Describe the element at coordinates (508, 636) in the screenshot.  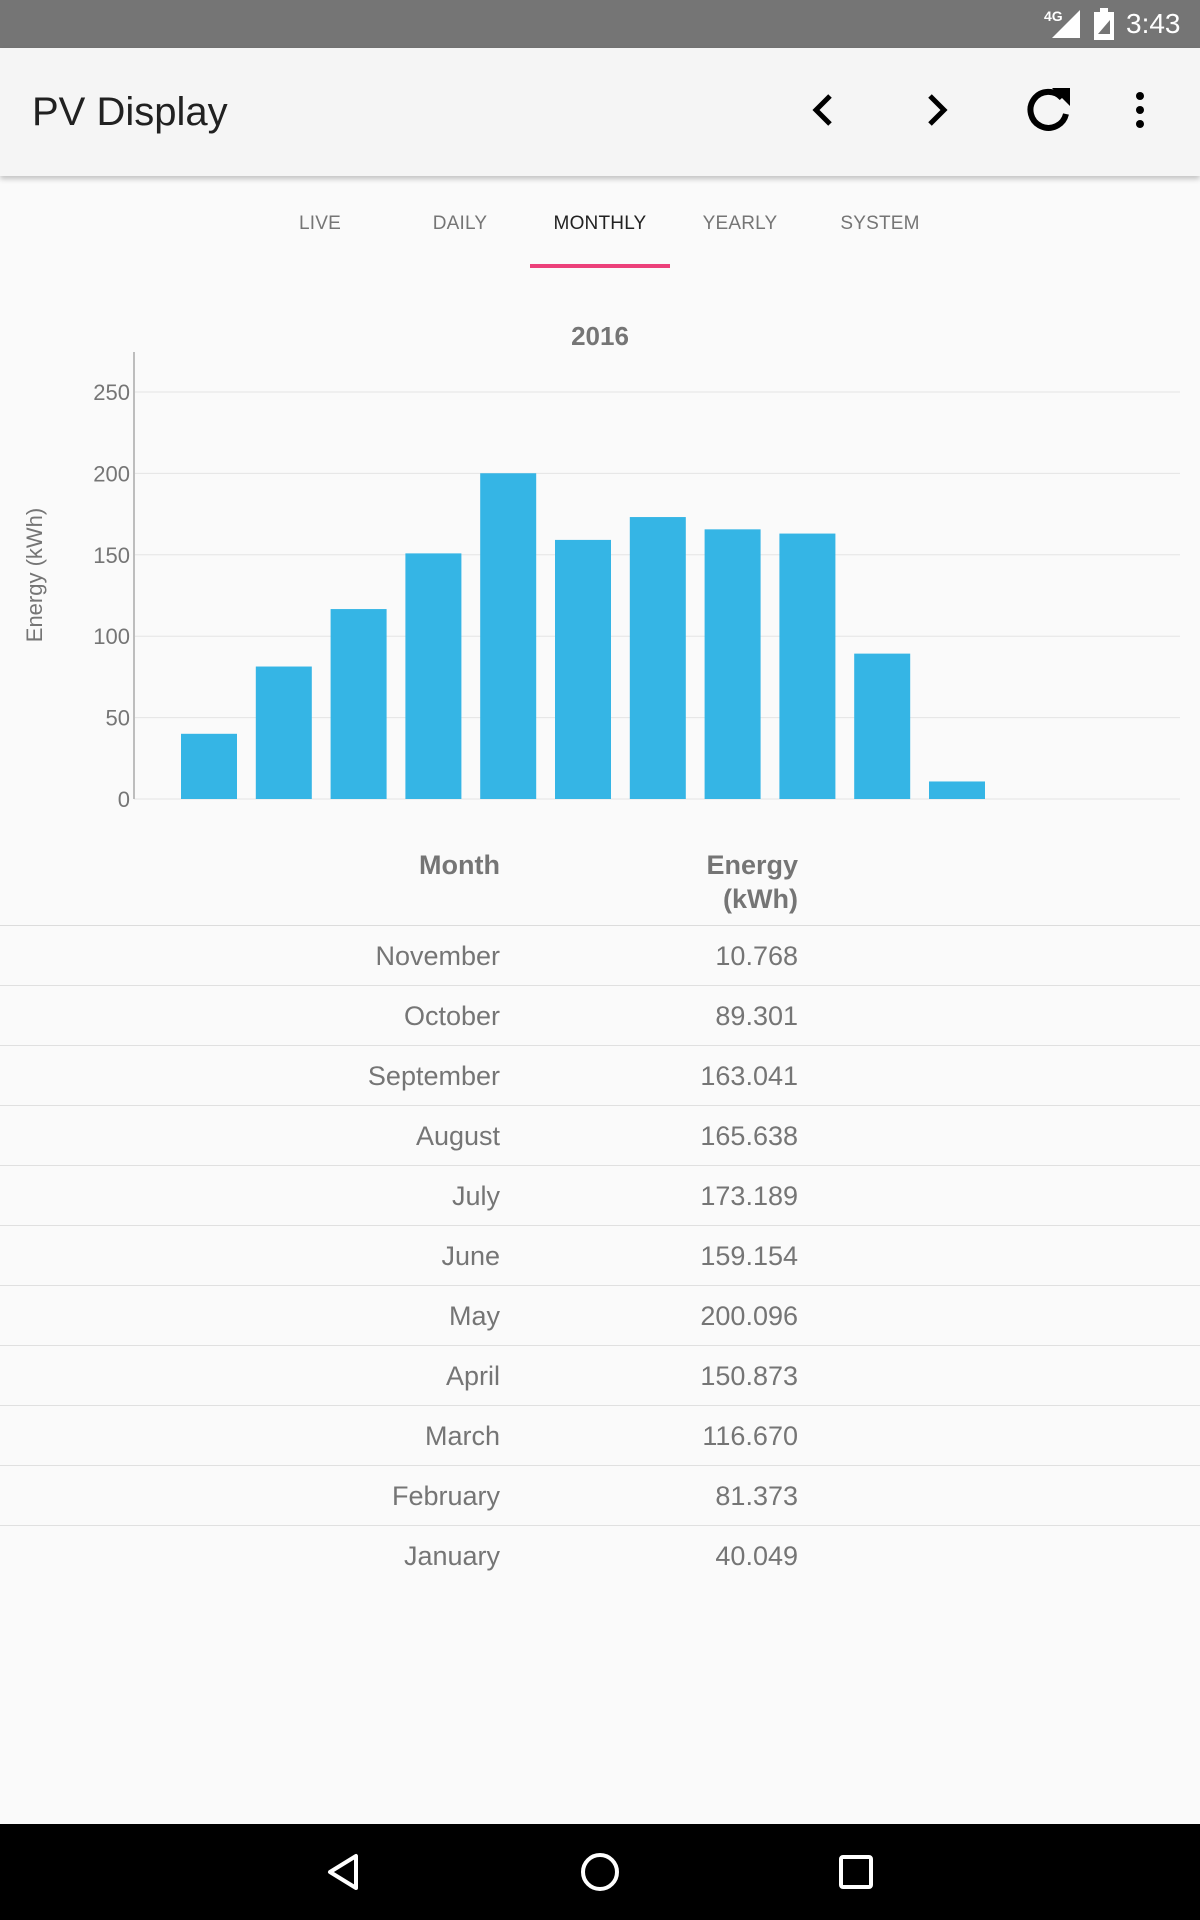
I see `bar-may` at that location.